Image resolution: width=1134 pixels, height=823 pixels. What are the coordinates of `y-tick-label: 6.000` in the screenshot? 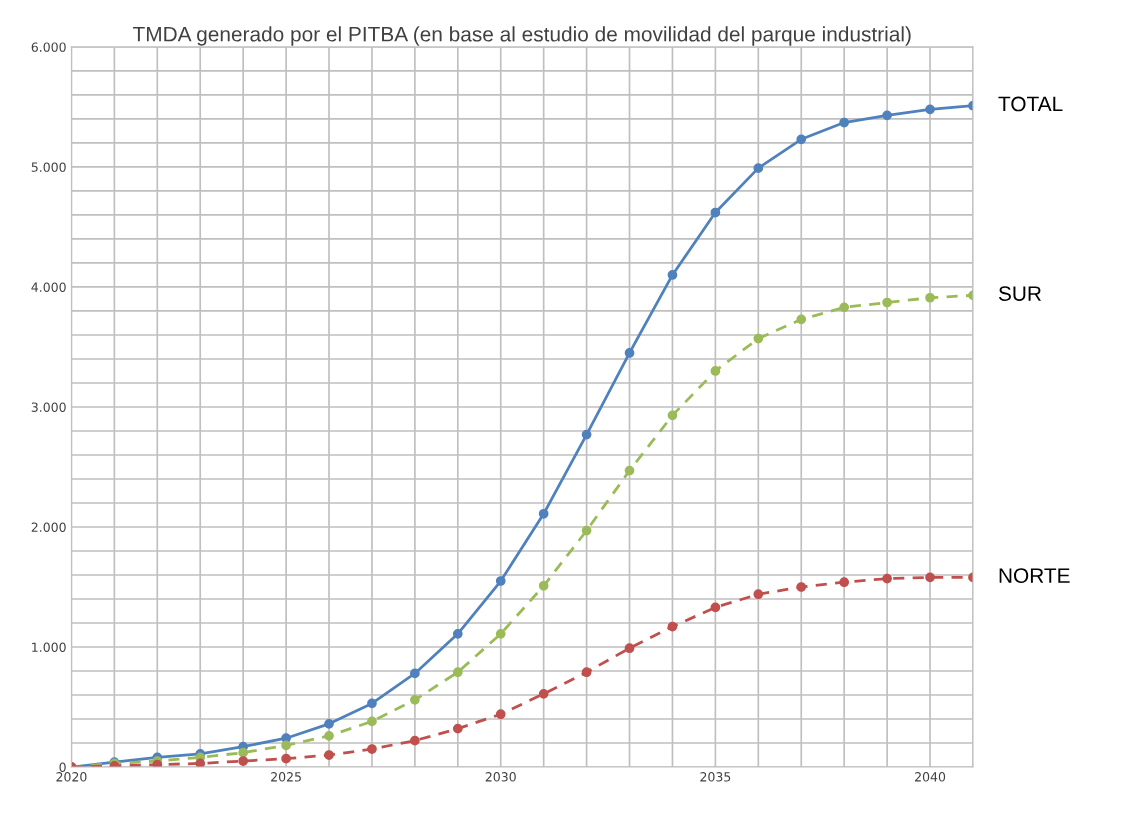 It's located at (48, 47).